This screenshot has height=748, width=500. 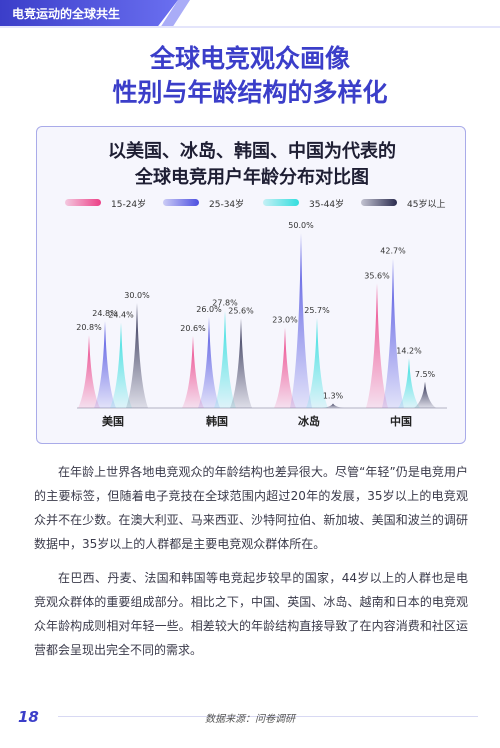 What do you see at coordinates (128, 204) in the screenshot?
I see `legend-label: 15-24岁` at bounding box center [128, 204].